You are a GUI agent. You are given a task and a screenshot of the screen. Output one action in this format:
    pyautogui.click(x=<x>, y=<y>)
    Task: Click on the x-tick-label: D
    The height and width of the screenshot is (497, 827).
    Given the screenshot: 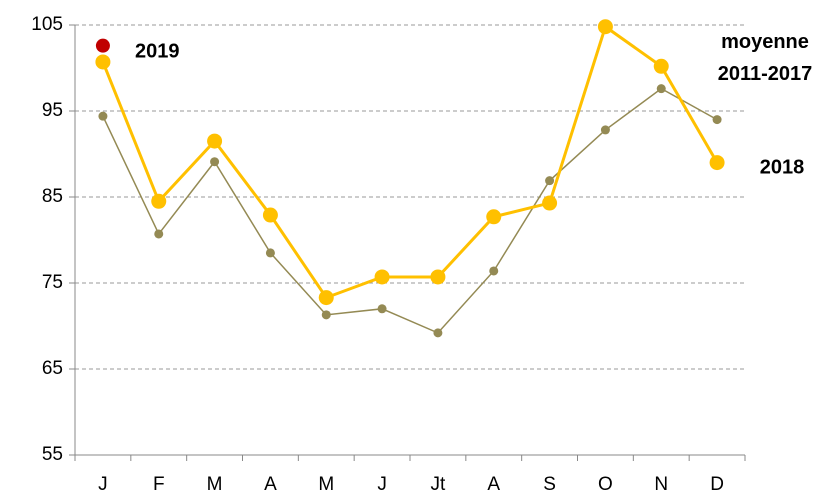 What is the action you would take?
    pyautogui.click(x=717, y=484)
    